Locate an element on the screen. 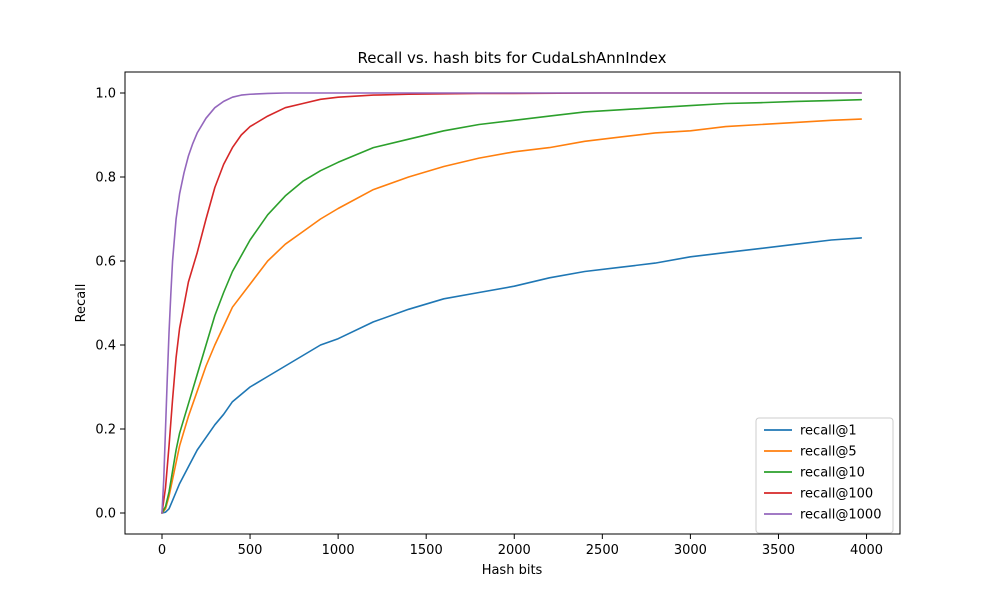  x-tick-label: 1000 is located at coordinates (338, 550).